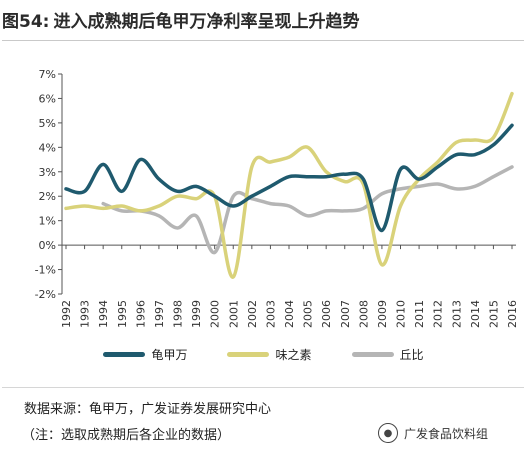 The height and width of the screenshot is (458, 527). Describe the element at coordinates (47, 172) in the screenshot. I see `y-tick-label: 3%` at that location.